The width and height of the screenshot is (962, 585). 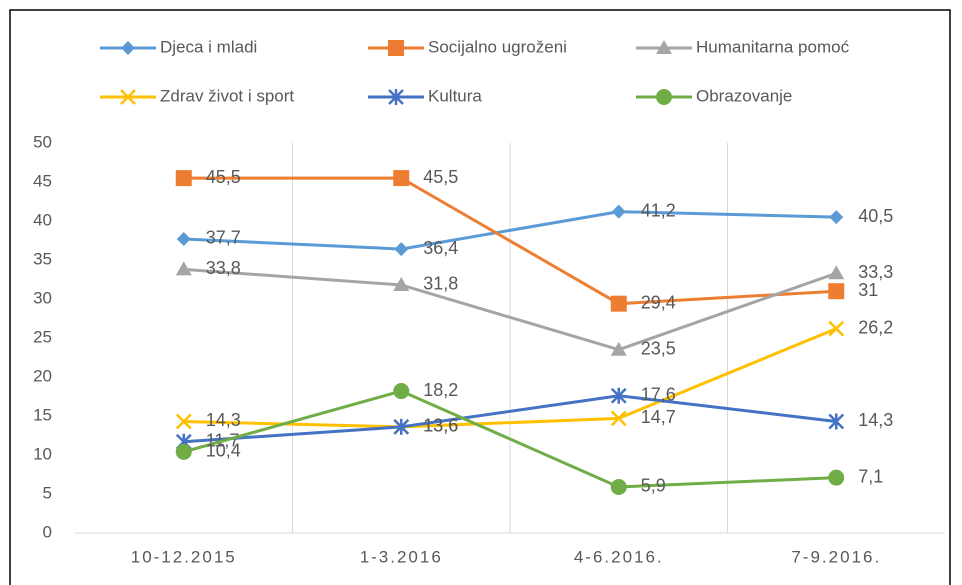 What do you see at coordinates (227, 95) in the screenshot?
I see `legend-label: Zdrav život i sport` at bounding box center [227, 95].